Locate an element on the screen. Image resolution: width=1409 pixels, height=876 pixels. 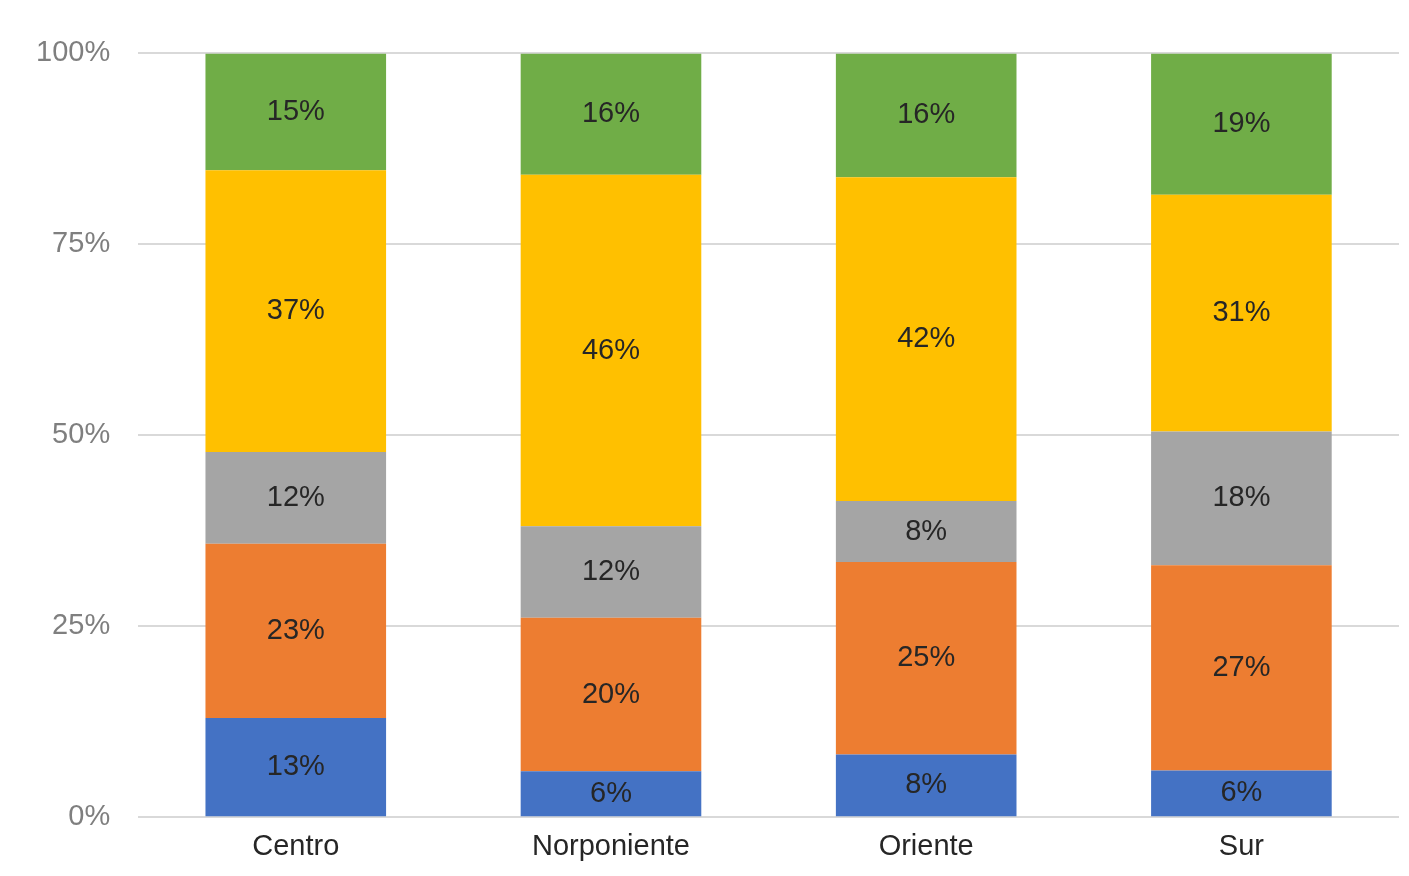
x-tick-label: Oriente is located at coordinates (926, 844).